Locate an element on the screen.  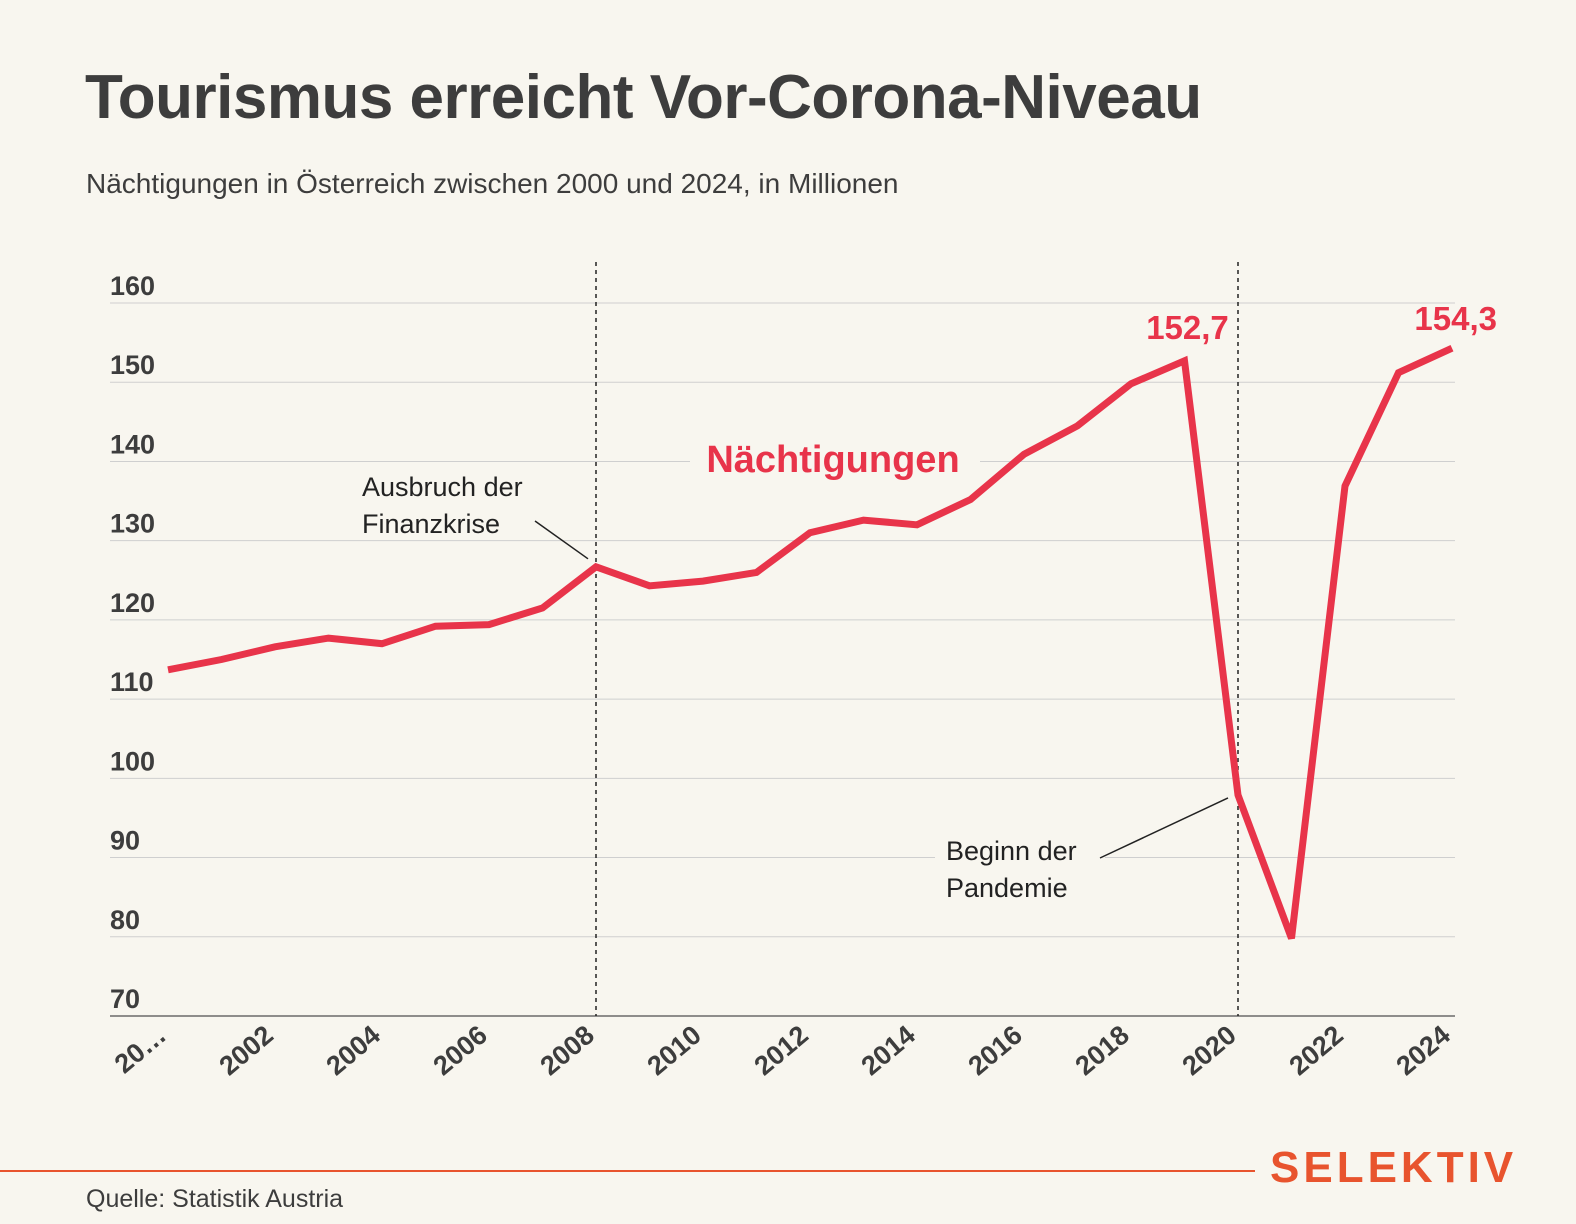
annotation-text: Ausbruch der is located at coordinates (442, 487).